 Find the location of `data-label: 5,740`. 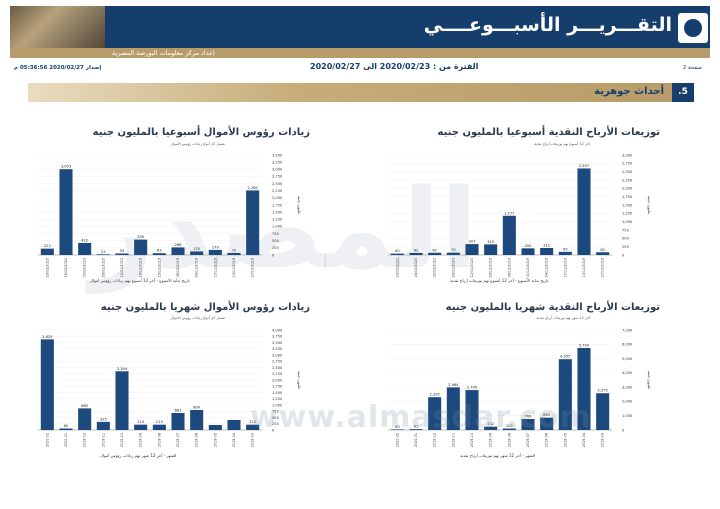

data-label: 5,740 is located at coordinates (584, 346).